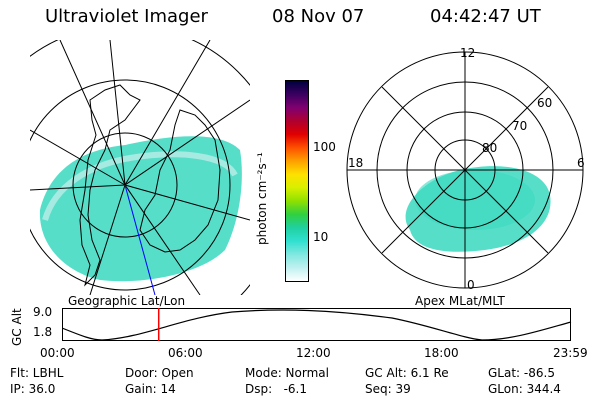 The height and width of the screenshot is (400, 600). What do you see at coordinates (37, 373) in the screenshot?
I see `filter-info: Flt: LBHL` at bounding box center [37, 373].